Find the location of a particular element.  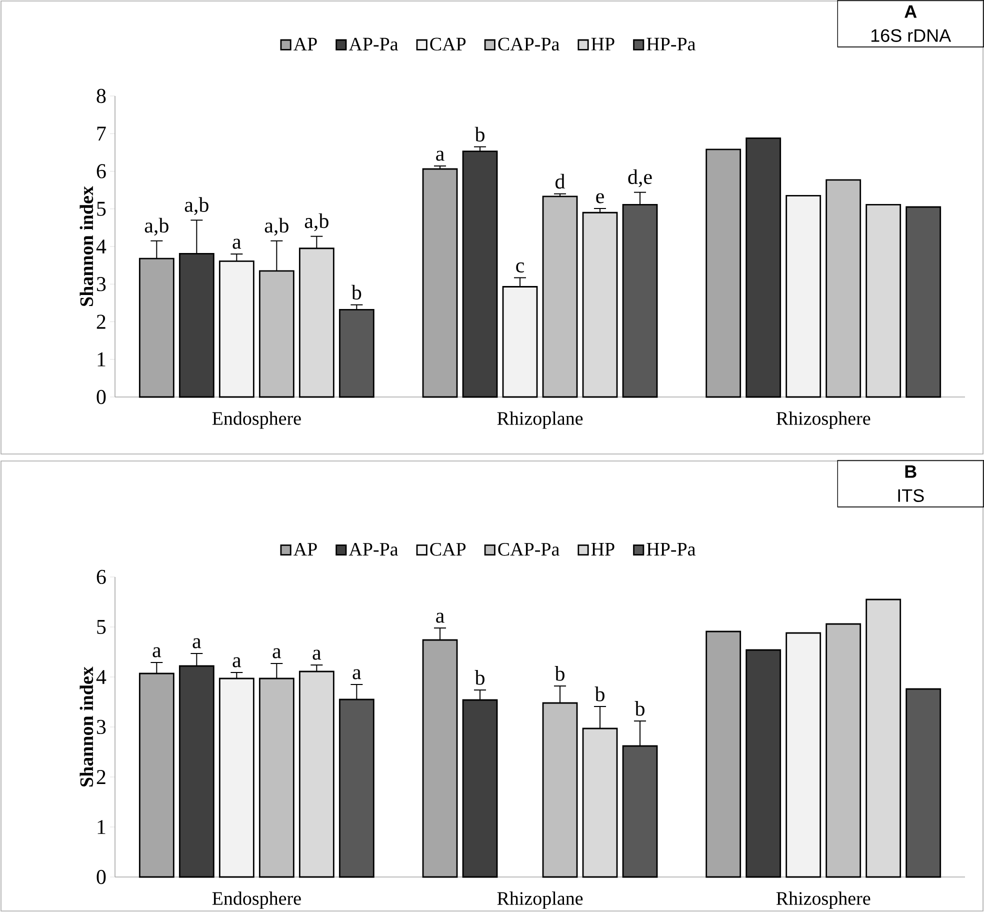

text: B is located at coordinates (910, 471).